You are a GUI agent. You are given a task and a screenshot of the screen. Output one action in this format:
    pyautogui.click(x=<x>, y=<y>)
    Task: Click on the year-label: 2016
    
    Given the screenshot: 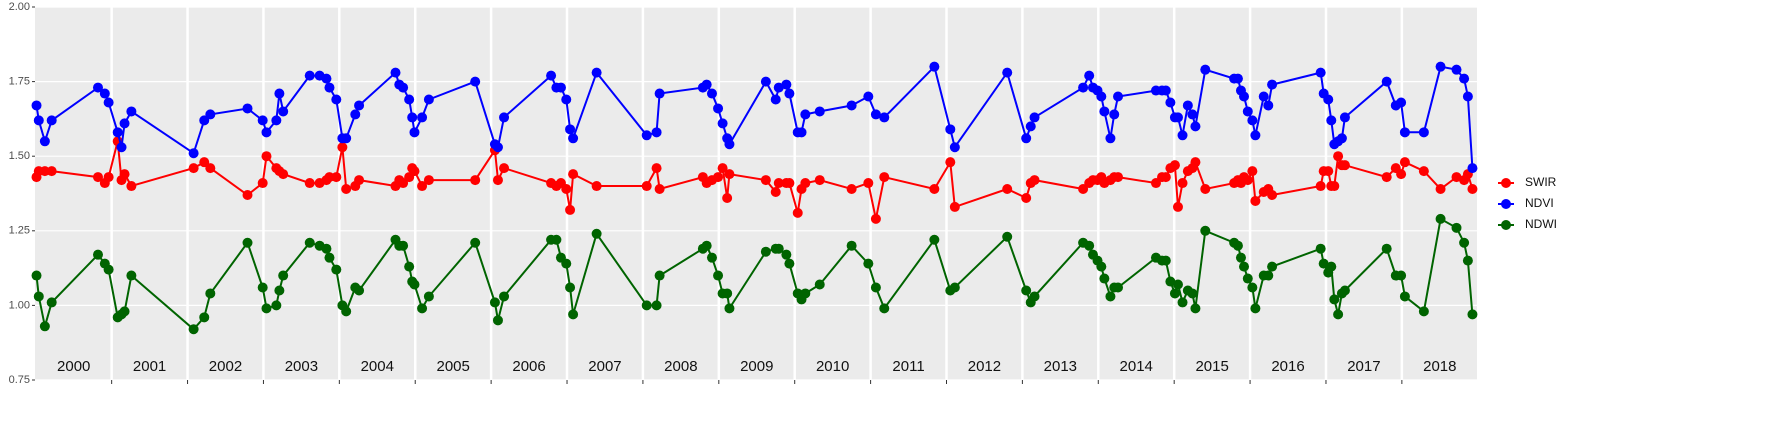 What is the action you would take?
    pyautogui.click(x=1287, y=366)
    